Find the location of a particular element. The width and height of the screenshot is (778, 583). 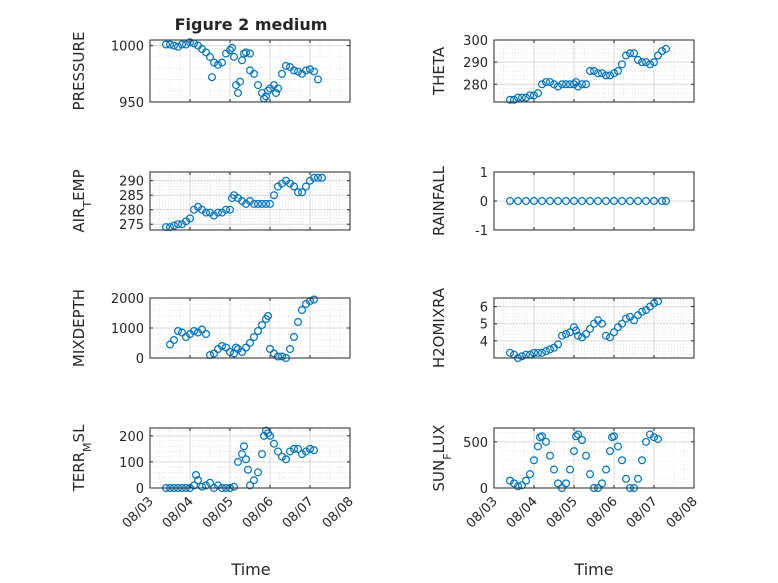

y-axis-label: SUNFLUX is located at coordinates (442, 458).